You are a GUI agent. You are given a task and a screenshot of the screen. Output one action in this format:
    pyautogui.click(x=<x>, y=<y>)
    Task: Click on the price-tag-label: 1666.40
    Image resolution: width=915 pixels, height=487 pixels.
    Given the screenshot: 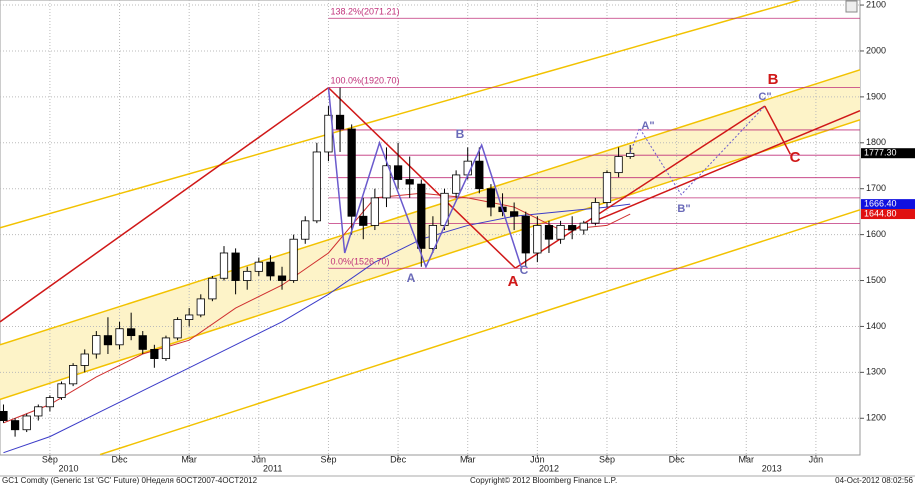 What is the action you would take?
    pyautogui.click(x=880, y=204)
    